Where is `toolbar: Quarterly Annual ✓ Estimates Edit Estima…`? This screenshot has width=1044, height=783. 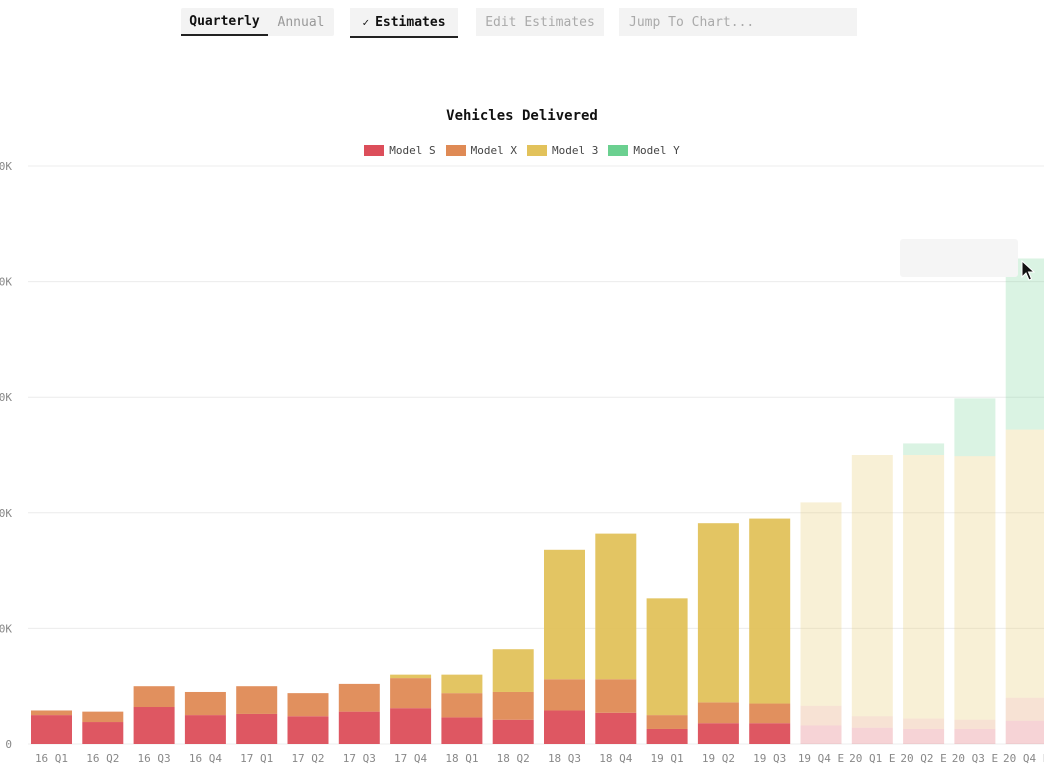
toolbar: Quarterly Annual ✓ Estimates Edit Estima… is located at coordinates (522, 22).